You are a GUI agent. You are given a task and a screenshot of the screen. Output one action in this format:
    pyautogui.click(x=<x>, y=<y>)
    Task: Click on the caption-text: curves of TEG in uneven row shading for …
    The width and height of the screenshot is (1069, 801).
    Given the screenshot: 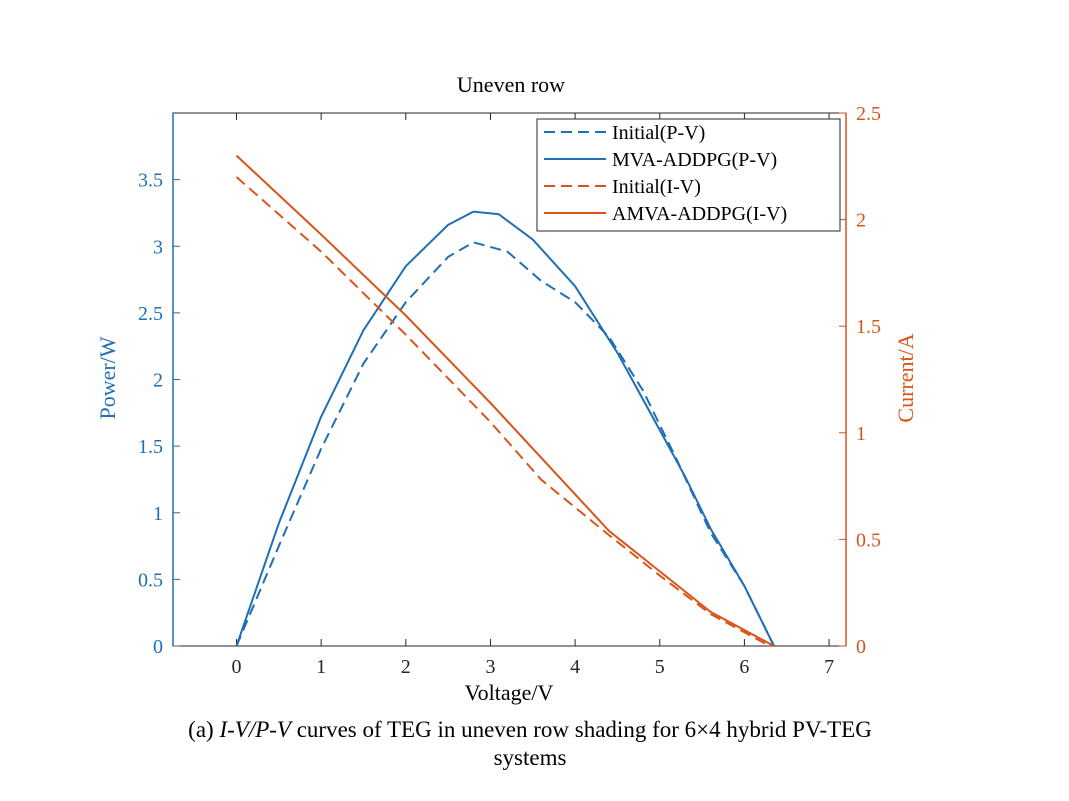 What is the action you would take?
    pyautogui.click(x=581, y=729)
    